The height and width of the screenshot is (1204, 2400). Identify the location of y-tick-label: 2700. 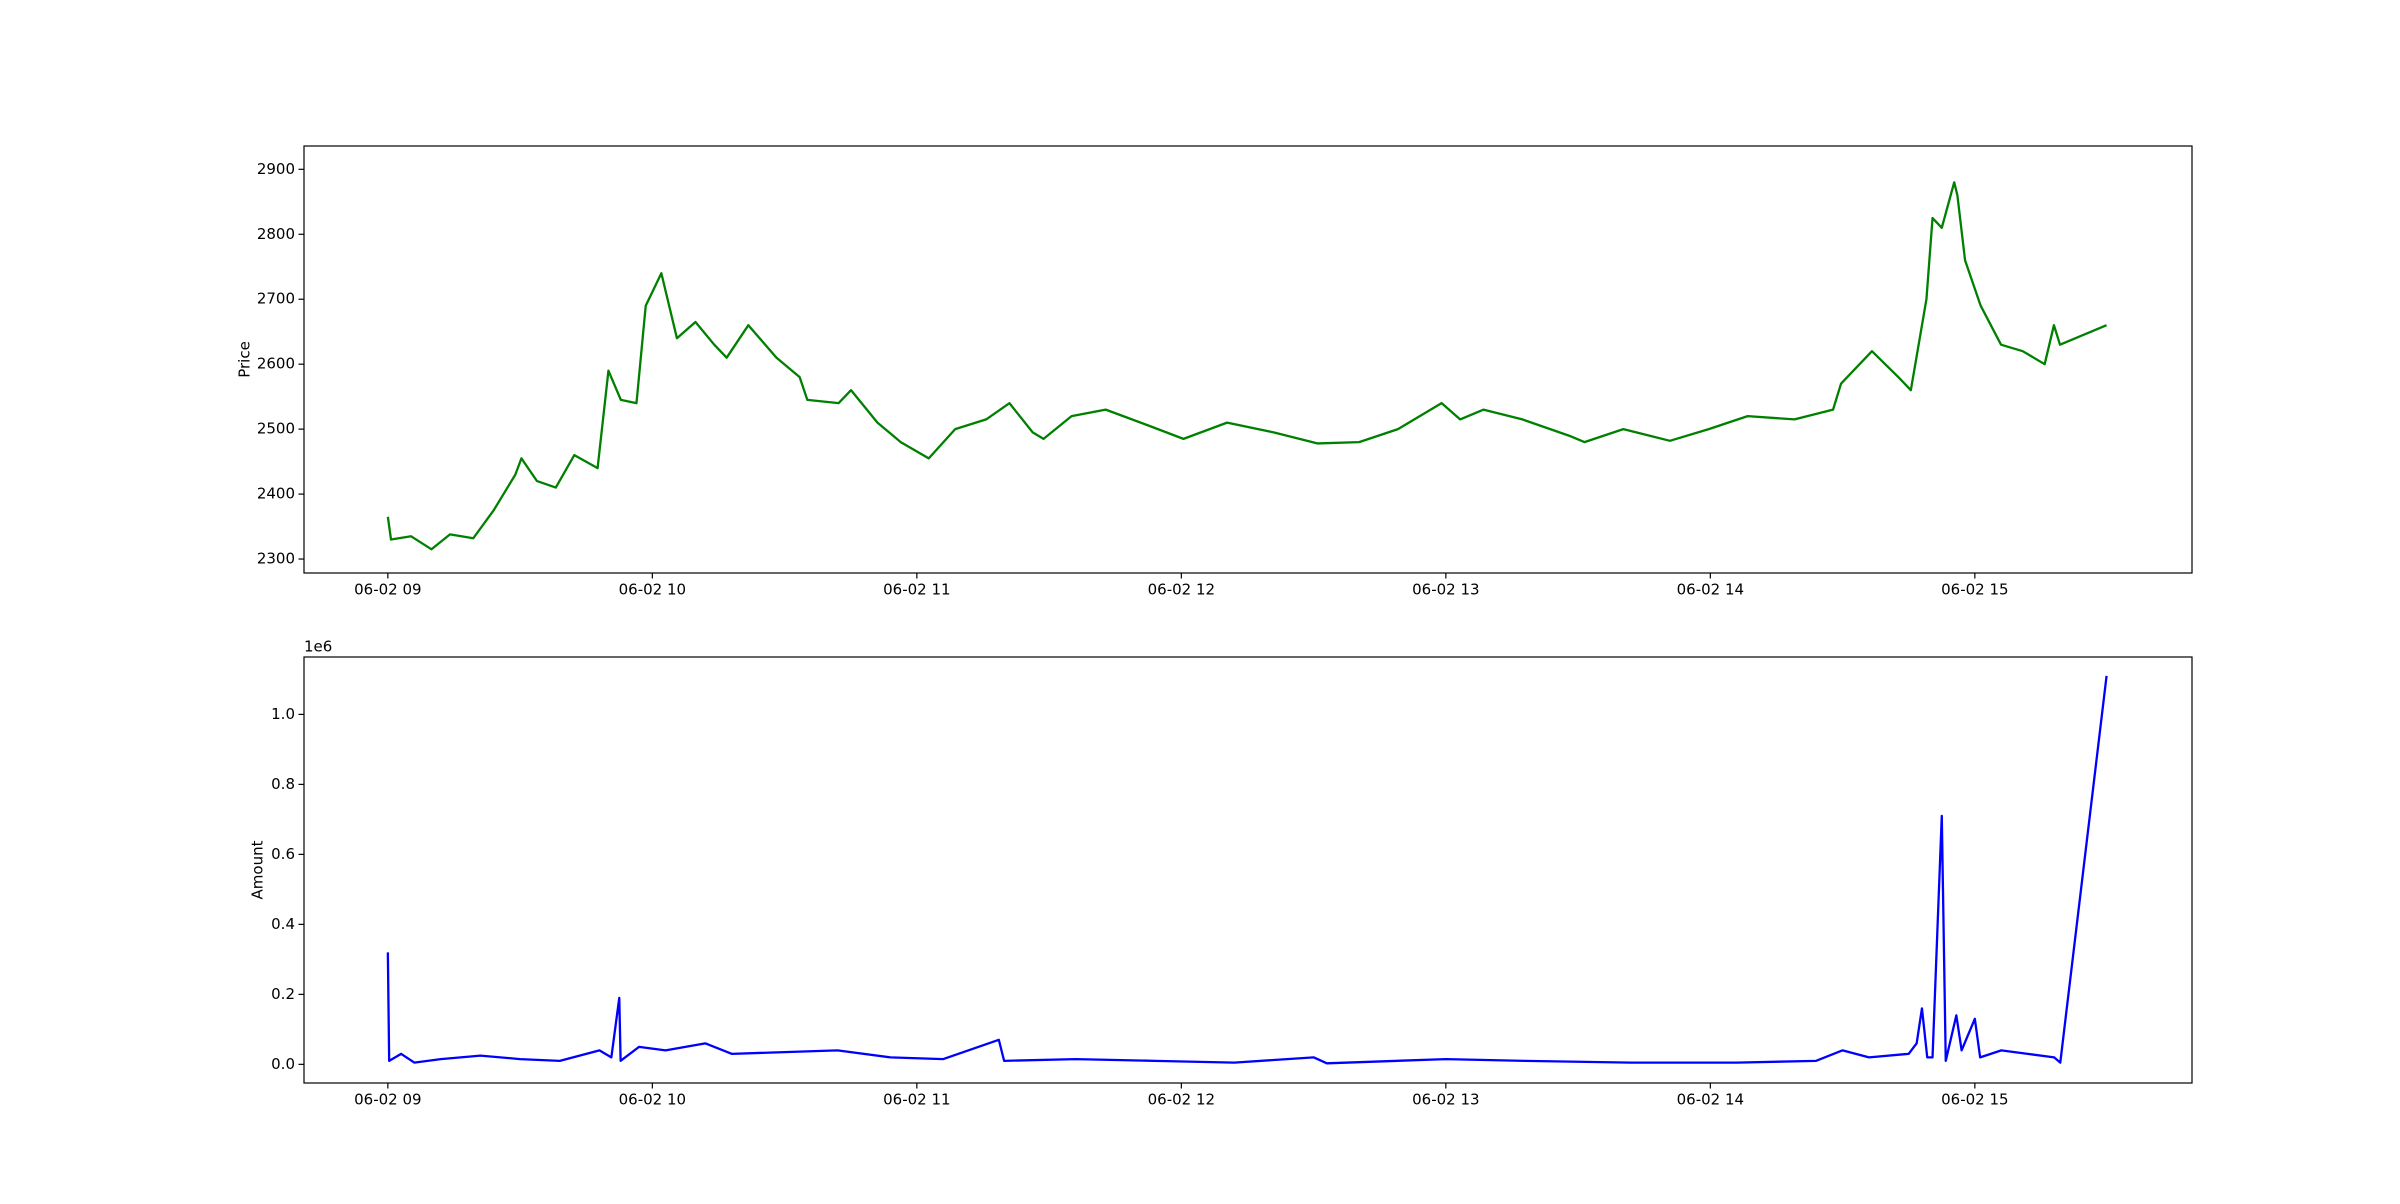
(276, 299).